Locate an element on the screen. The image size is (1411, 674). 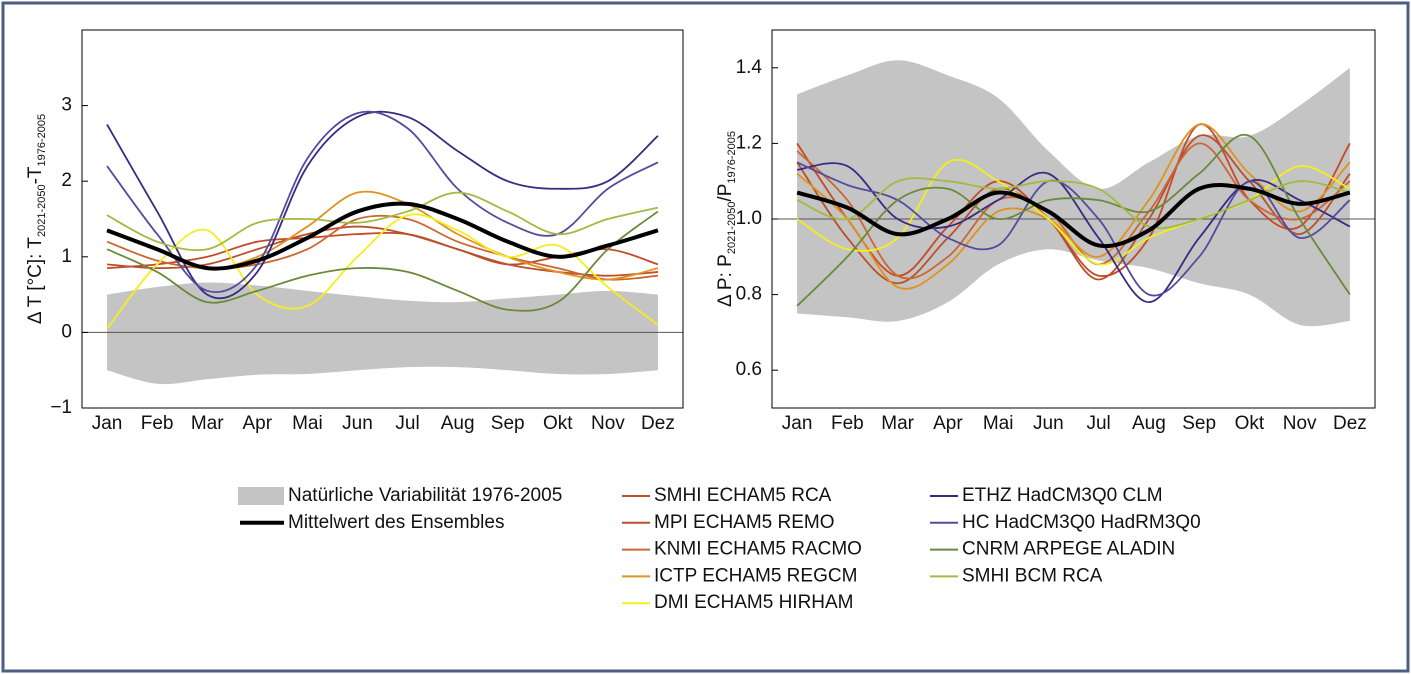
legend-label: MPI ECHAM5 REMO is located at coordinates (744, 522).